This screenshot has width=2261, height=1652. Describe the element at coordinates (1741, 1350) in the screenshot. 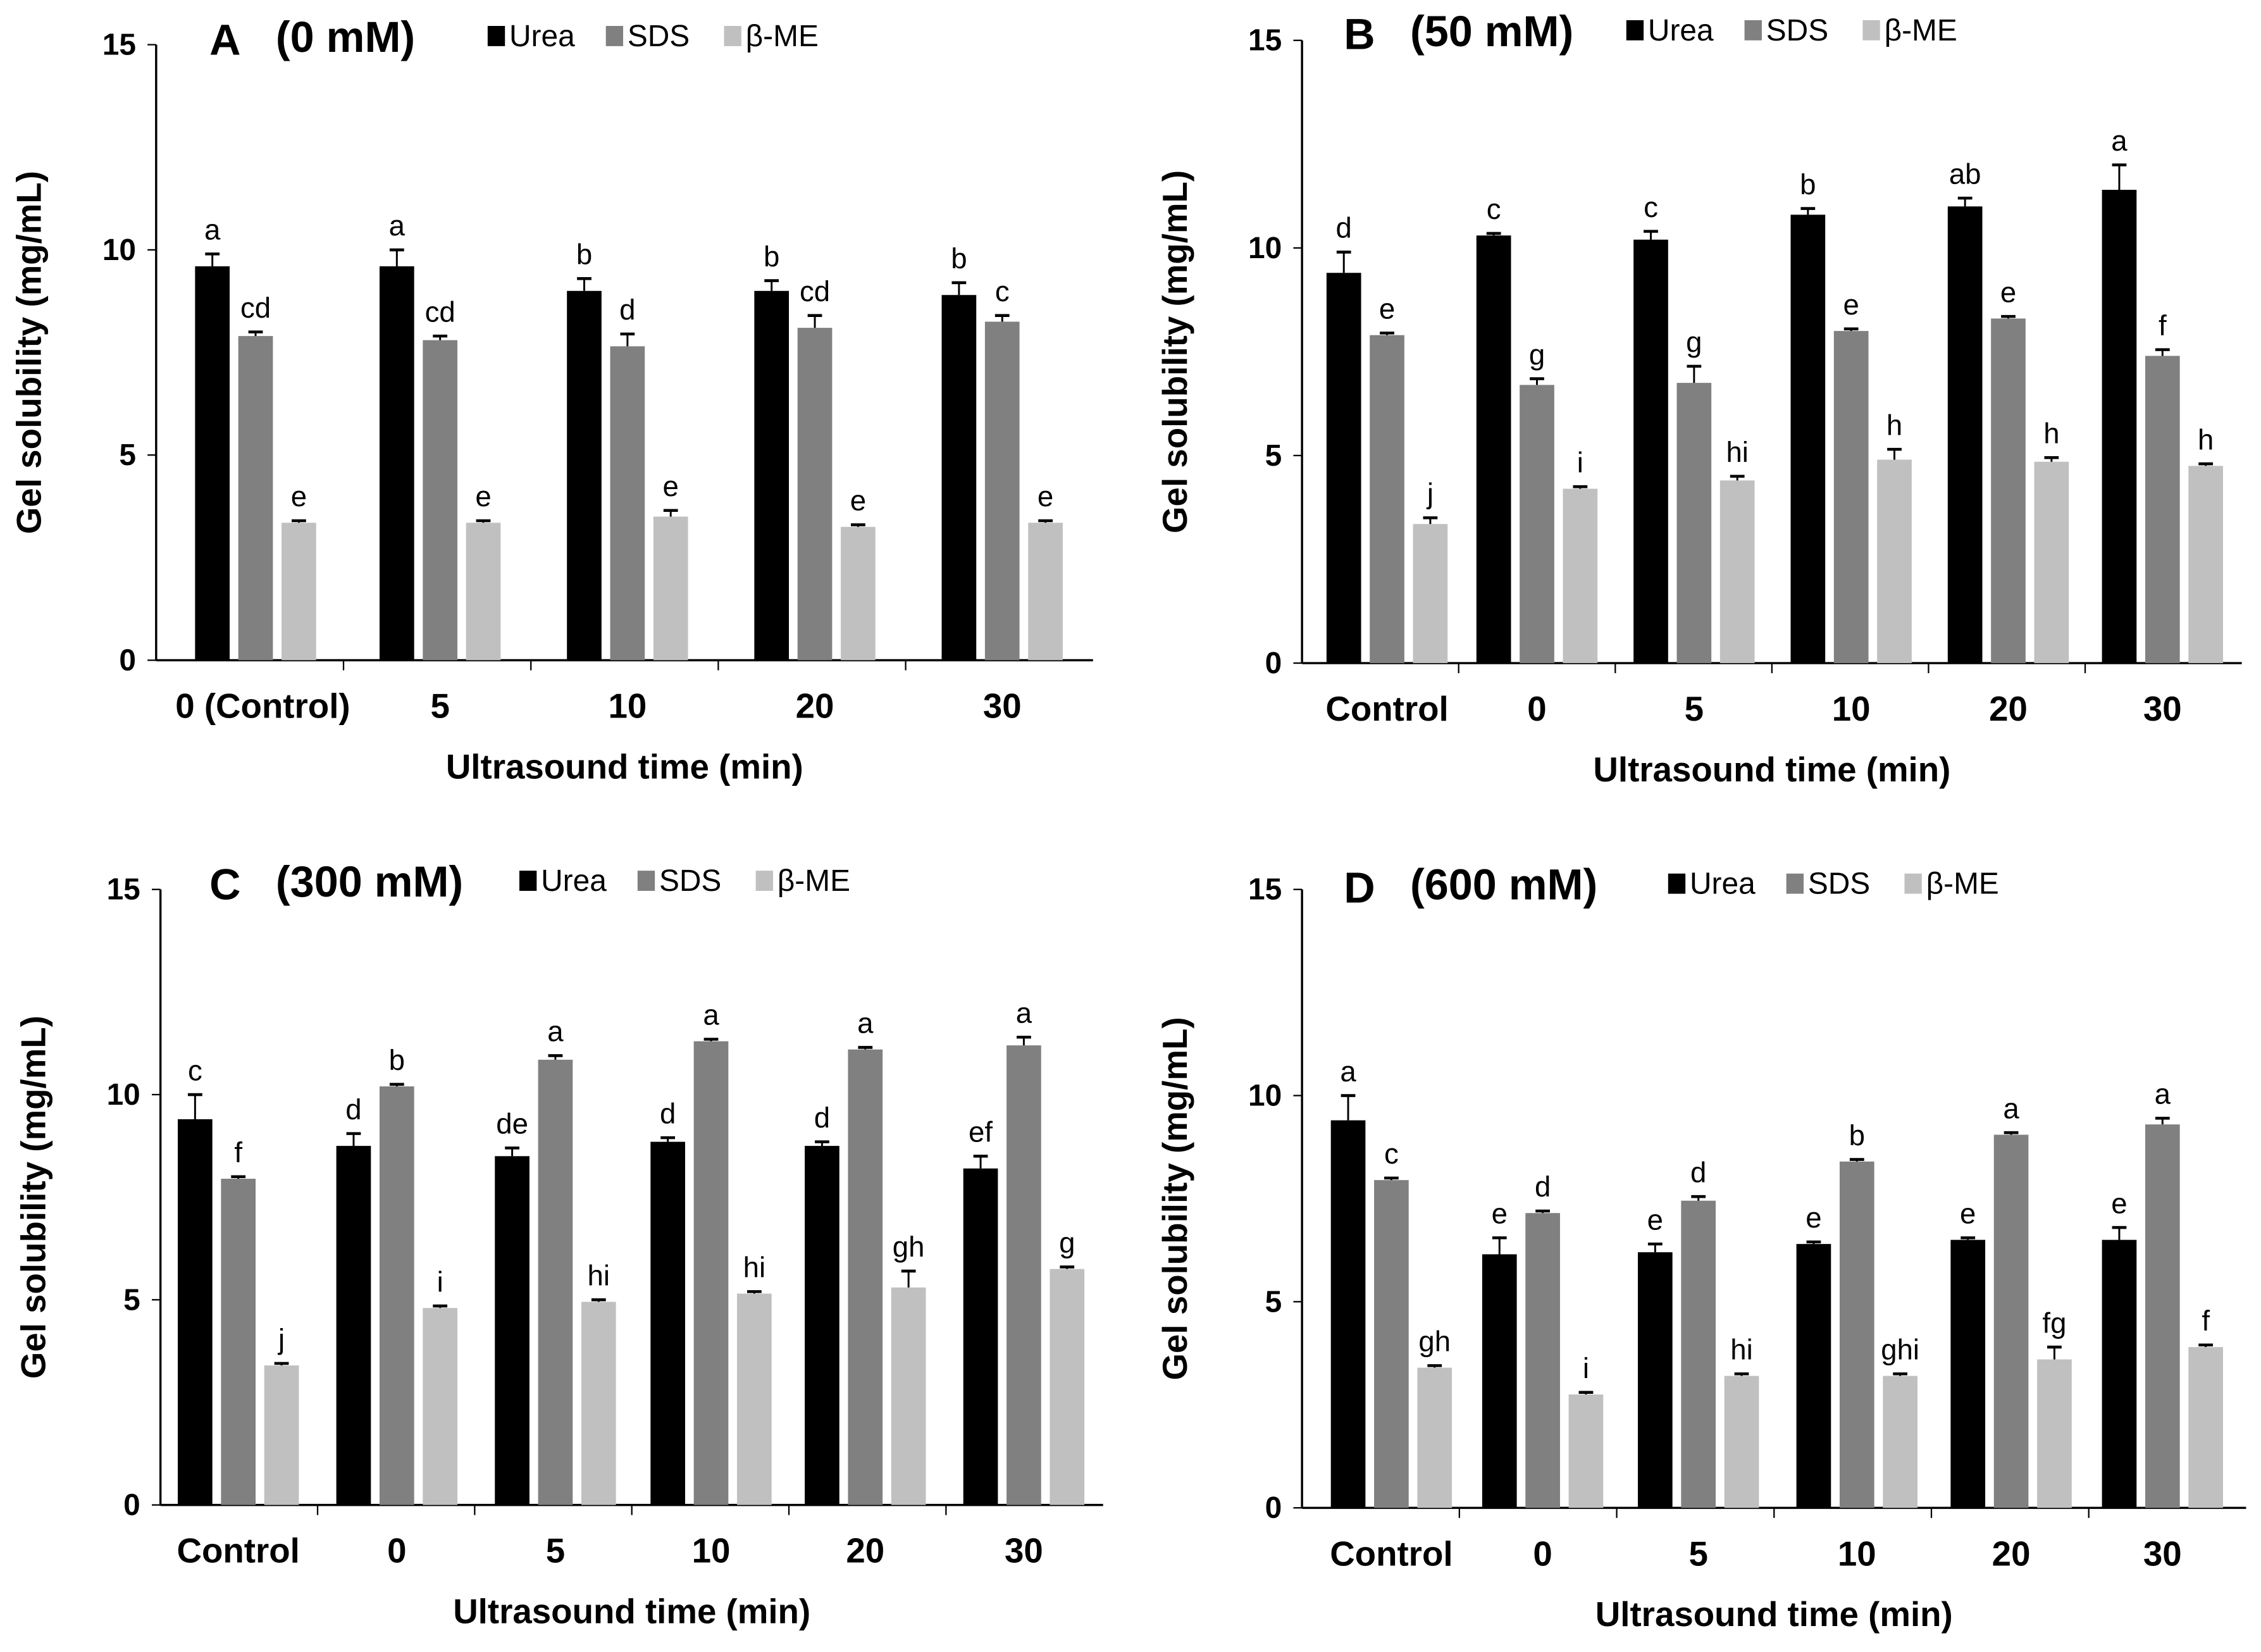

I see `significance-letter: hi` at that location.